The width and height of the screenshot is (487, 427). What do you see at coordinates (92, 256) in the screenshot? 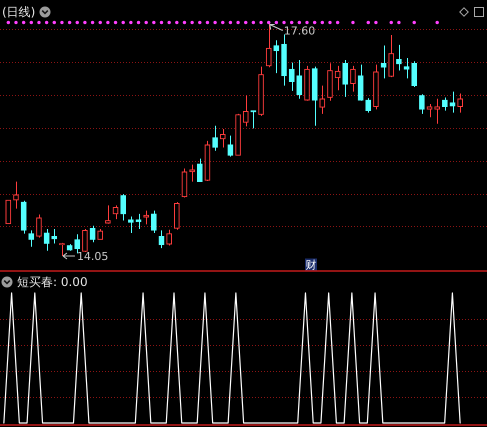
I see `annotation: 14.05` at bounding box center [92, 256].